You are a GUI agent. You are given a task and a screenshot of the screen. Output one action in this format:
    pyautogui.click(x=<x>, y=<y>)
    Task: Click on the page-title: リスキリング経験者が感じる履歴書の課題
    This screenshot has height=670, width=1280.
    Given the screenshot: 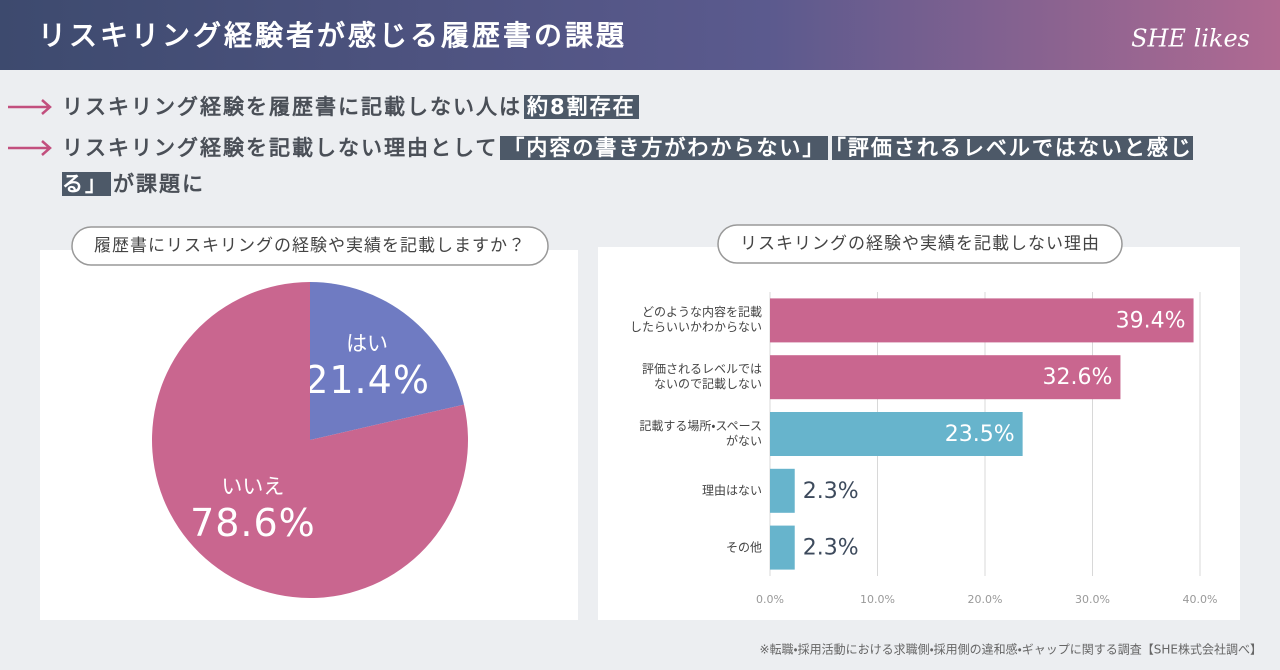 What is the action you would take?
    pyautogui.click(x=332, y=35)
    